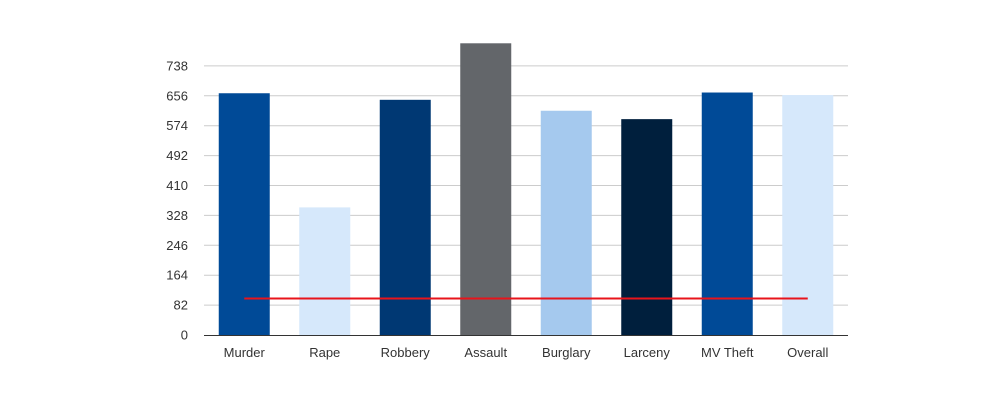  I want to click on y-tick-label: 164, so click(177, 275).